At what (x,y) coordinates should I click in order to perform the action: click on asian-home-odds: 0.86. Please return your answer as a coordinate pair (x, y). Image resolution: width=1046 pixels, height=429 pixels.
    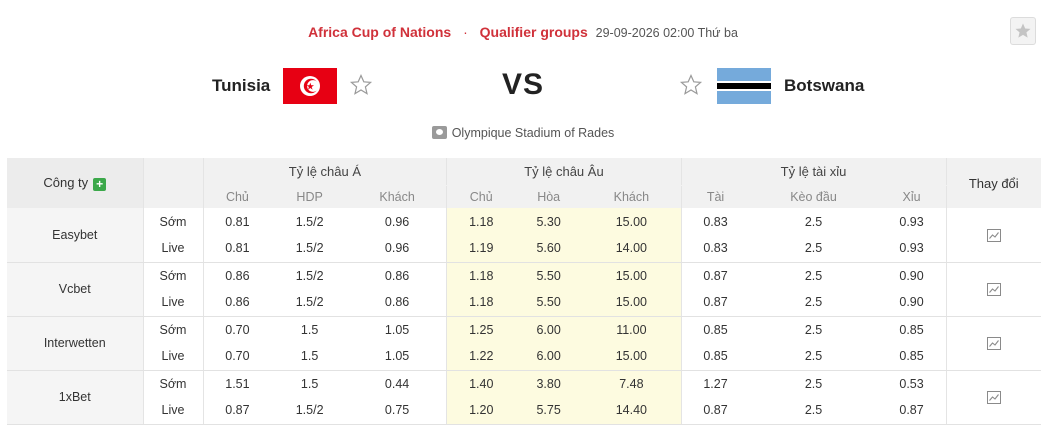
    Looking at the image, I should click on (237, 275).